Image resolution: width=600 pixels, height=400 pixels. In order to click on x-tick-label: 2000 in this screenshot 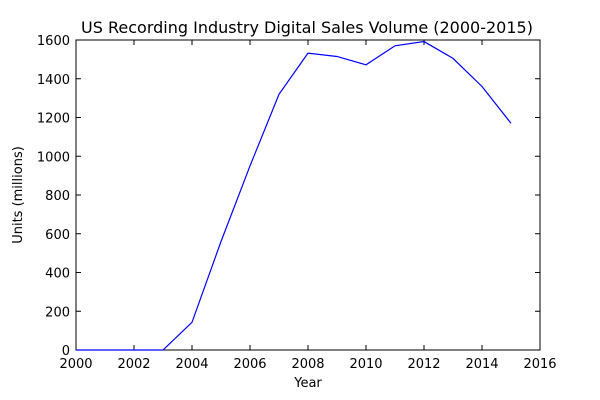, I will do `click(75, 364)`.